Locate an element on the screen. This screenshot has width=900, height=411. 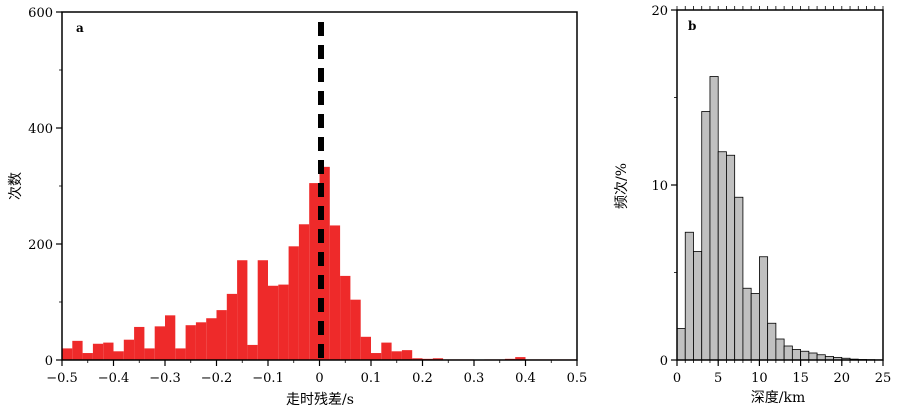
x-tick-label: 5 is located at coordinates (718, 378).